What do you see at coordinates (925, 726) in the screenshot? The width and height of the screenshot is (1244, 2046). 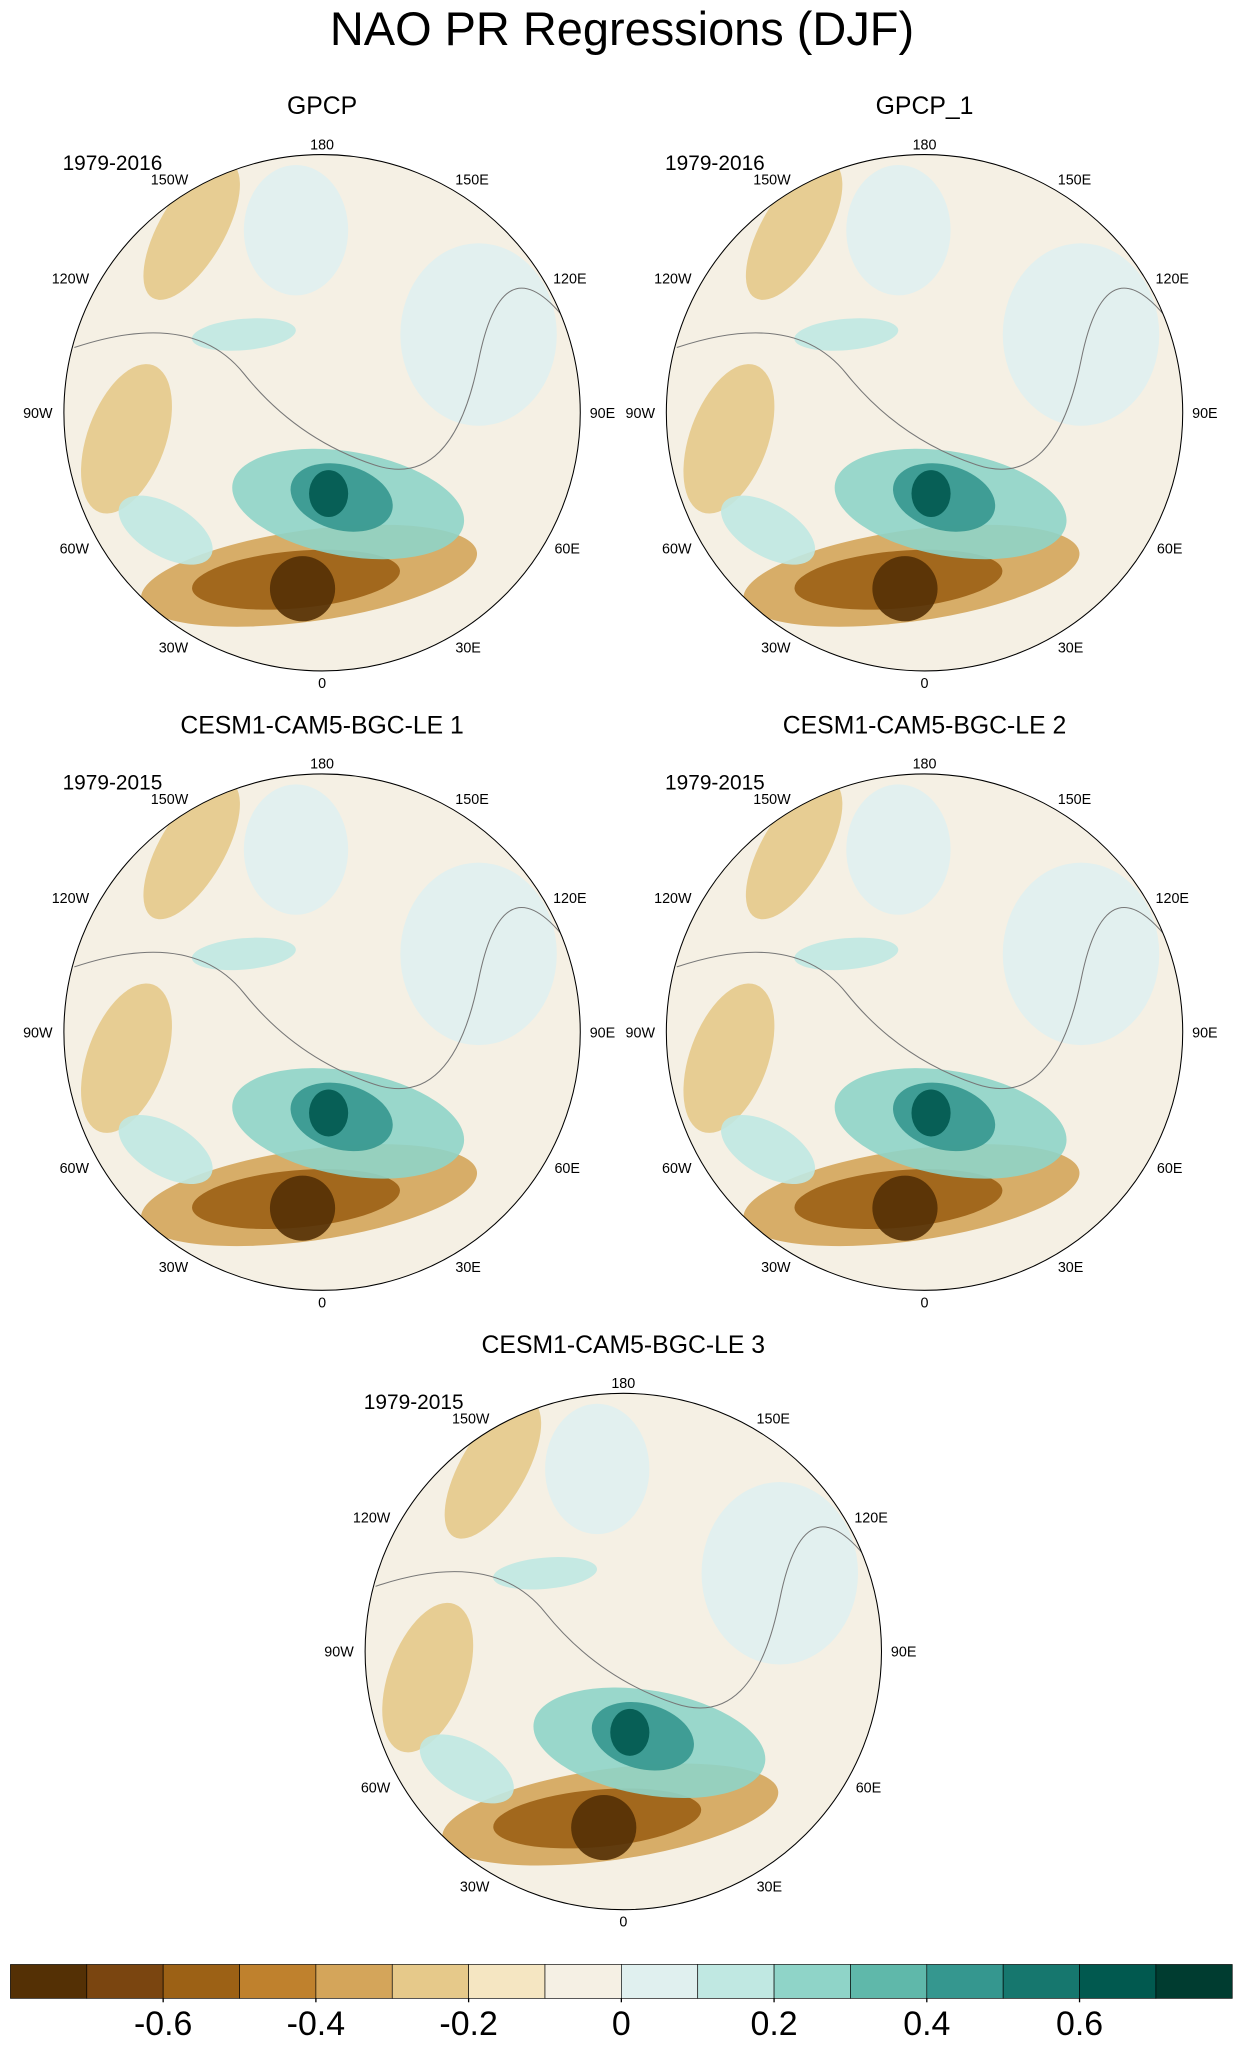 I see `panel-title: CESM1-CAM5-BGC-LE 2` at bounding box center [925, 726].